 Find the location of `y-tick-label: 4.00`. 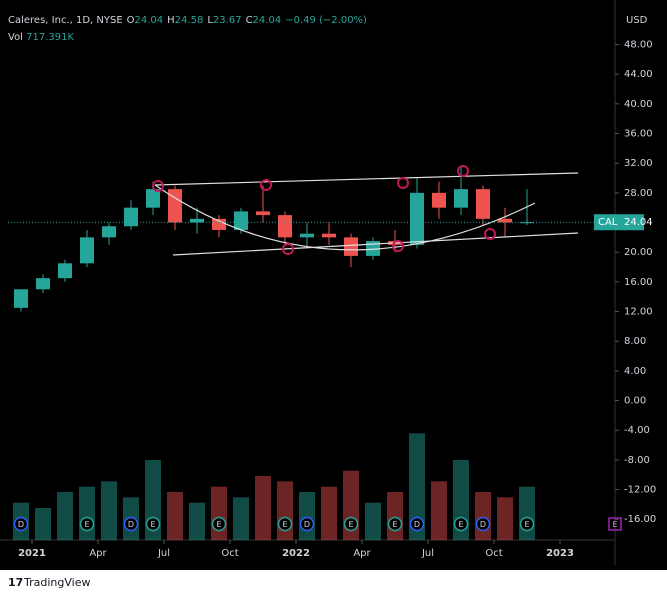

y-tick-label: 4.00 is located at coordinates (635, 371).